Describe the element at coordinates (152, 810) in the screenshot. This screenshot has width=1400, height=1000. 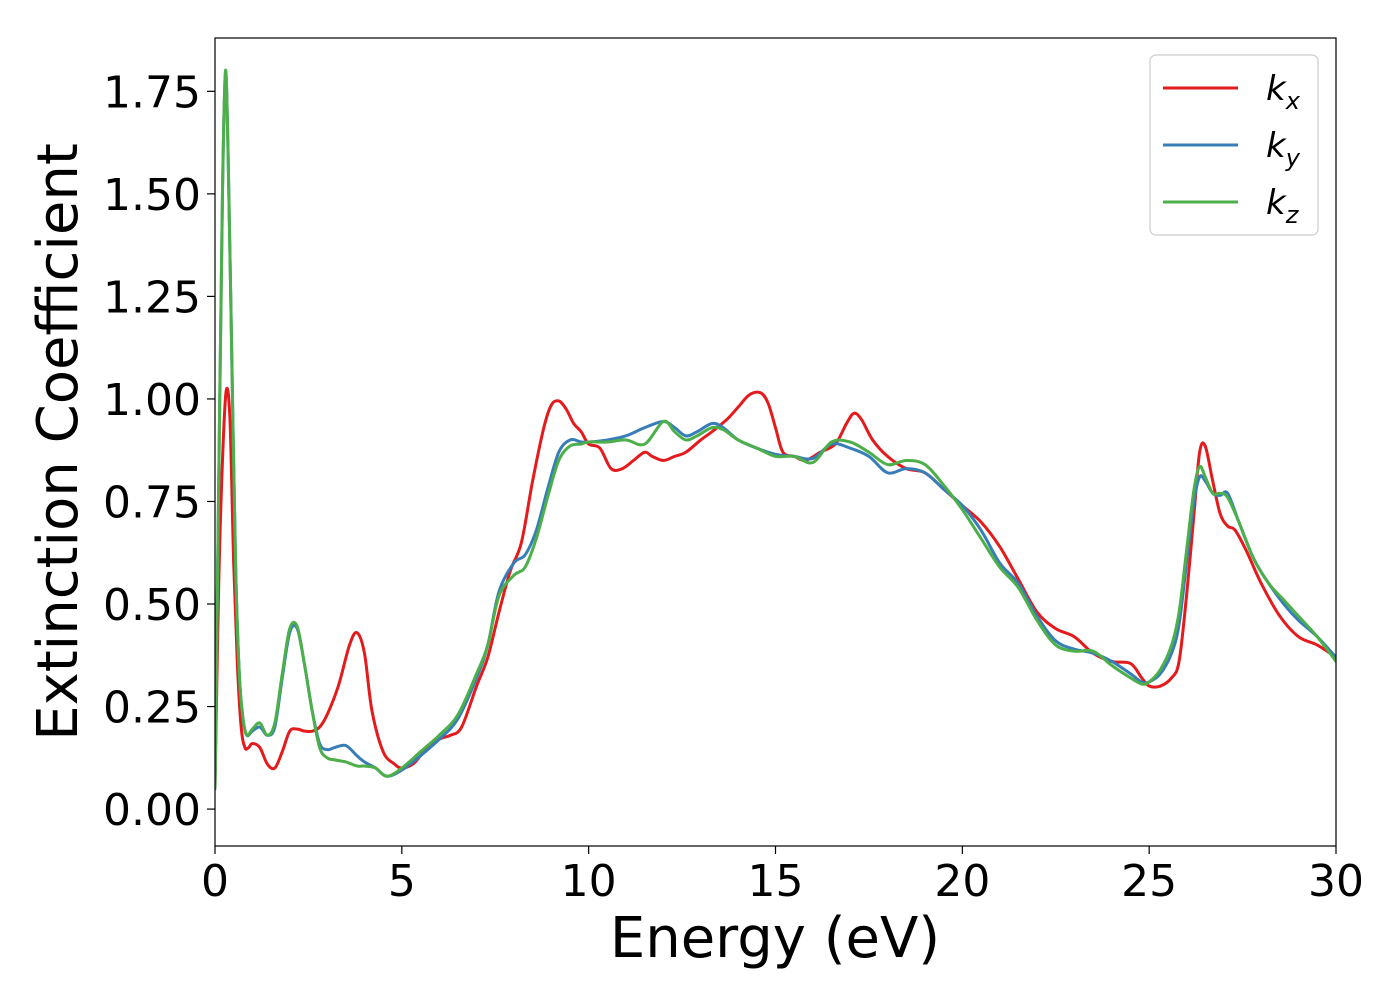
I see `y-tick-label: 0.00` at that location.